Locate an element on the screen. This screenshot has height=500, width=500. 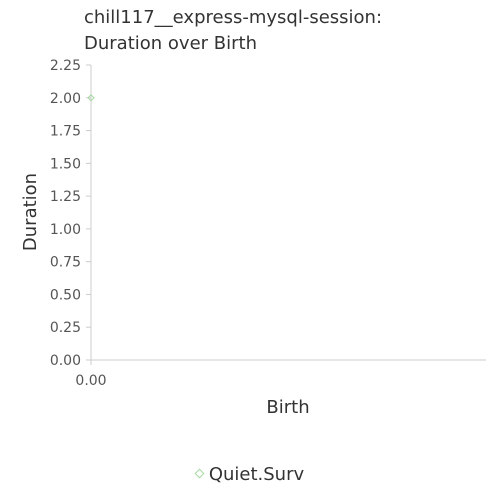
y-tick-label: 2.00 is located at coordinates (65, 99).